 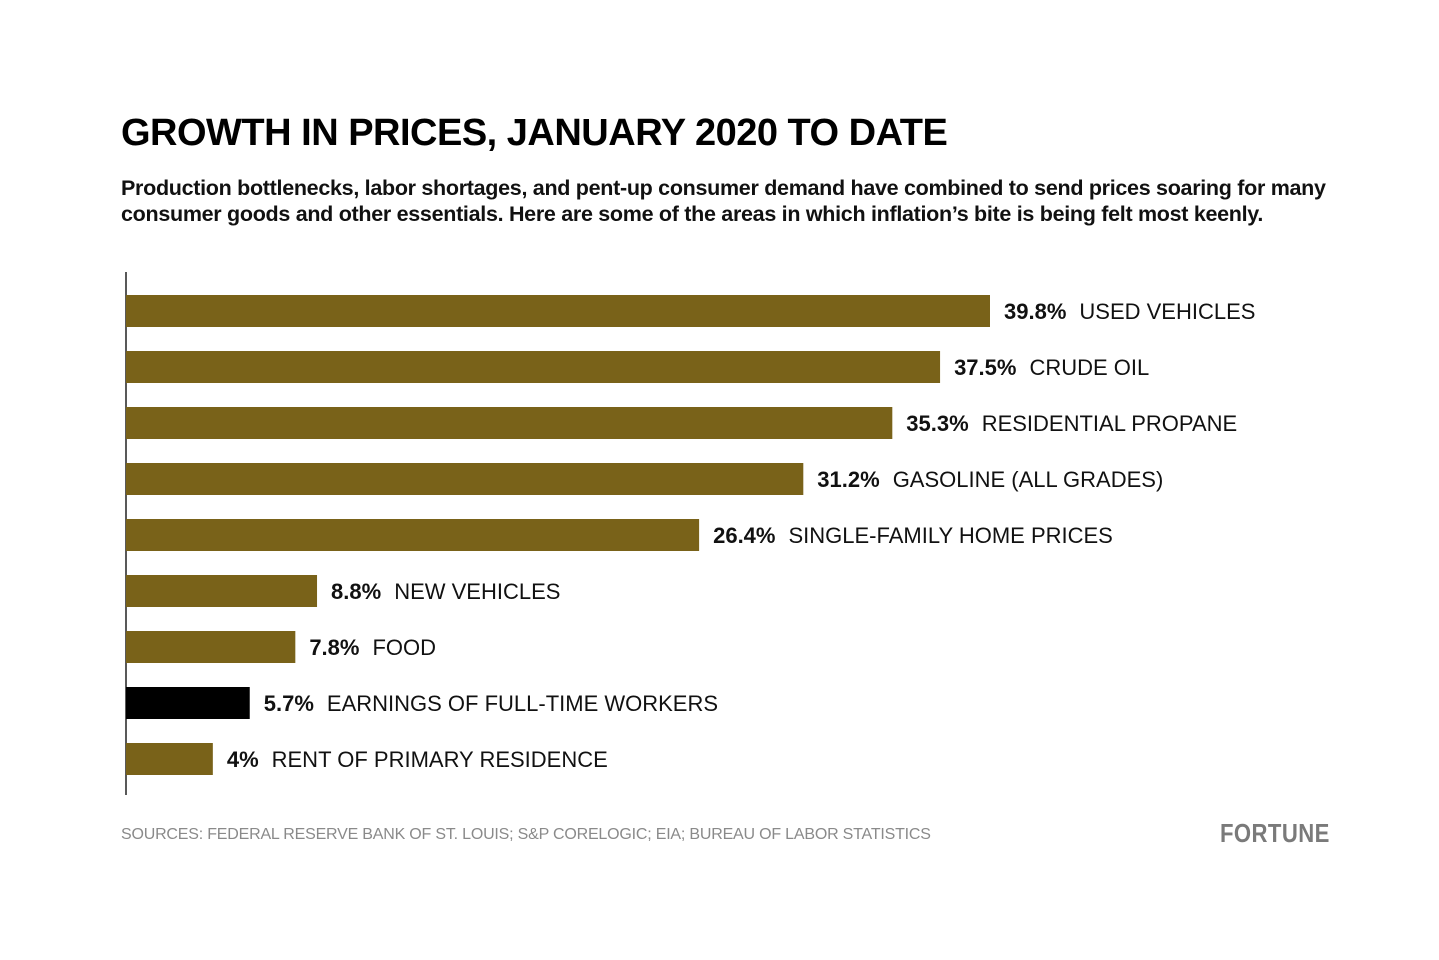 I want to click on bar-category-label: NEW VEHICLES, so click(x=477, y=591).